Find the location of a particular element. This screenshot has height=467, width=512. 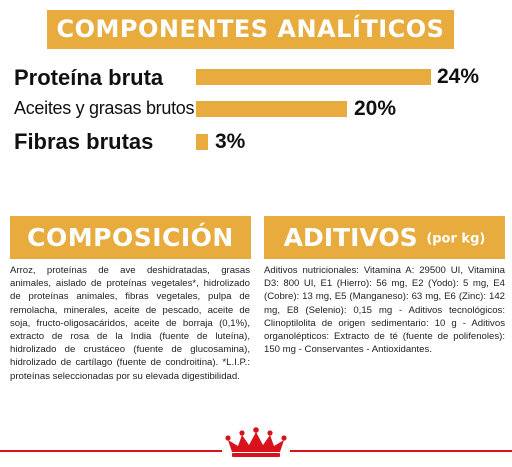

fiber-bar is located at coordinates (202, 142).